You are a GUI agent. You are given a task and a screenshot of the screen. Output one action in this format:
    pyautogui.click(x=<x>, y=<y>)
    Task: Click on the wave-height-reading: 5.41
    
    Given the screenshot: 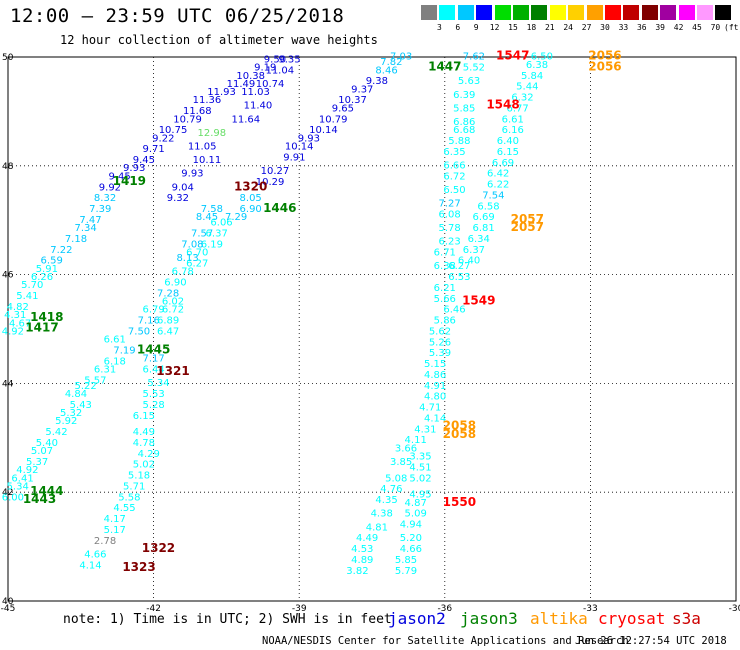 What is the action you would take?
    pyautogui.click(x=27, y=296)
    